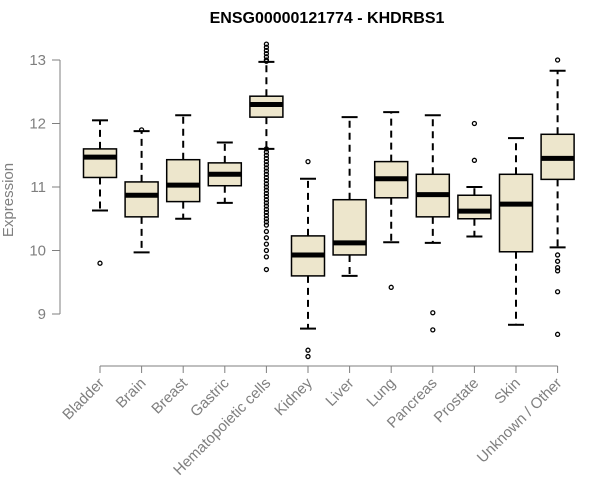 The image size is (600, 500). What do you see at coordinates (37, 124) in the screenshot?
I see `y-tick-label: 12` at bounding box center [37, 124].